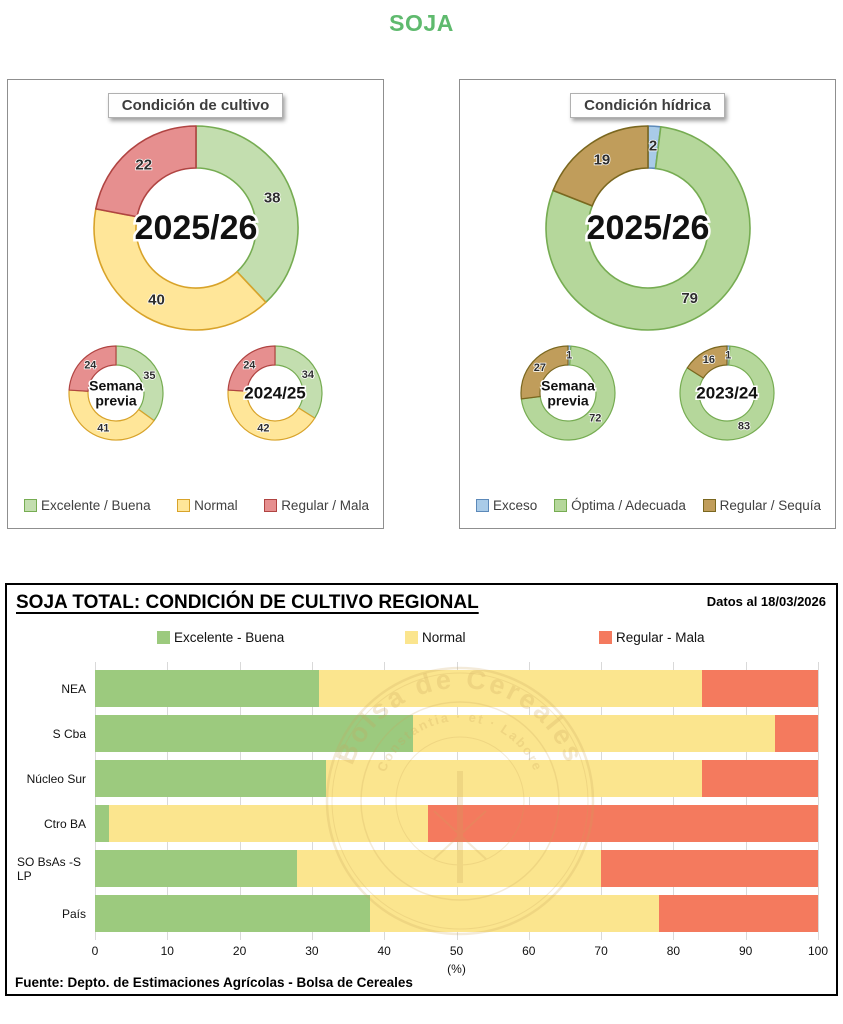  What do you see at coordinates (271, 197) in the screenshot?
I see `donut-value-label: 38` at bounding box center [271, 197].